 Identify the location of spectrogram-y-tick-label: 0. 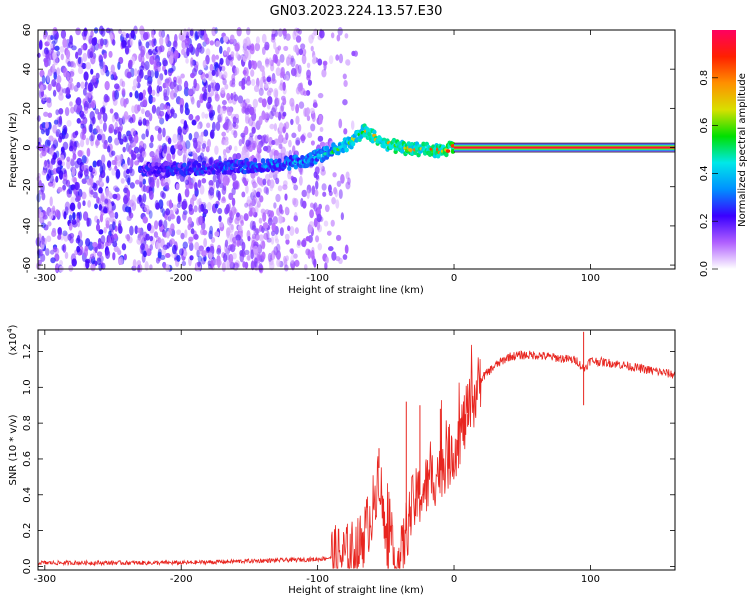
(27, 147).